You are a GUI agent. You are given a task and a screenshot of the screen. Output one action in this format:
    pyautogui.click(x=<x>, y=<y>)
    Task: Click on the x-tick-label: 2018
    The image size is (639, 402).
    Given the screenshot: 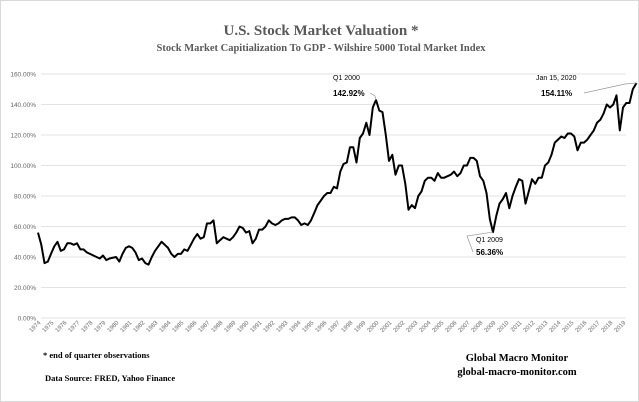 What is the action you would take?
    pyautogui.click(x=608, y=327)
    